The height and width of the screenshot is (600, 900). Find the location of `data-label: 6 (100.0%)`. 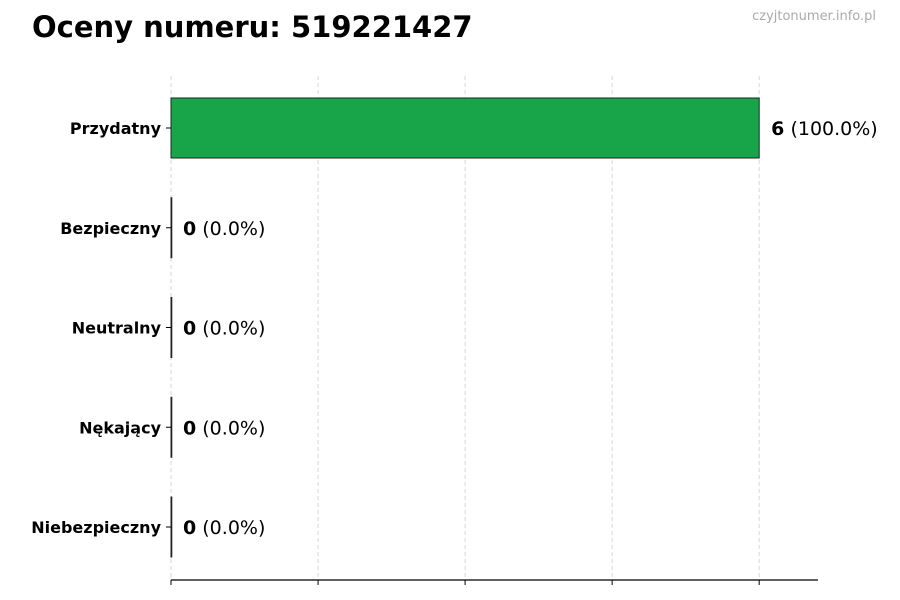

data-label: 6 (100.0%) is located at coordinates (824, 129).